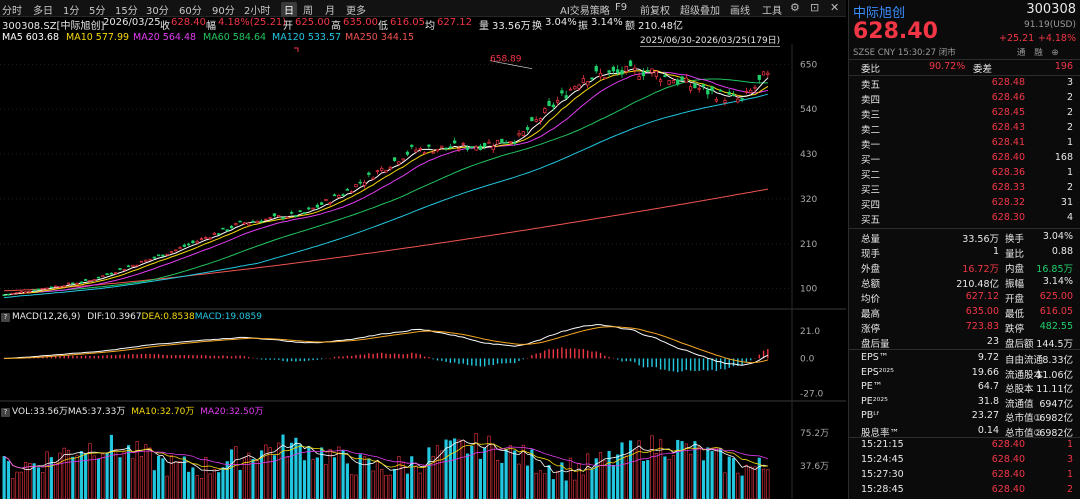 The height and width of the screenshot is (499, 1080). Describe the element at coordinates (964, 219) in the screenshot. I see `bid-row: 买五 628.30 4` at that location.